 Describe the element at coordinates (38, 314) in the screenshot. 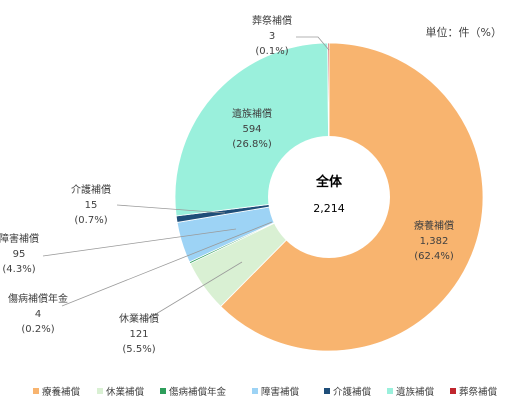

I see `slice-3-value-label: 4` at that location.